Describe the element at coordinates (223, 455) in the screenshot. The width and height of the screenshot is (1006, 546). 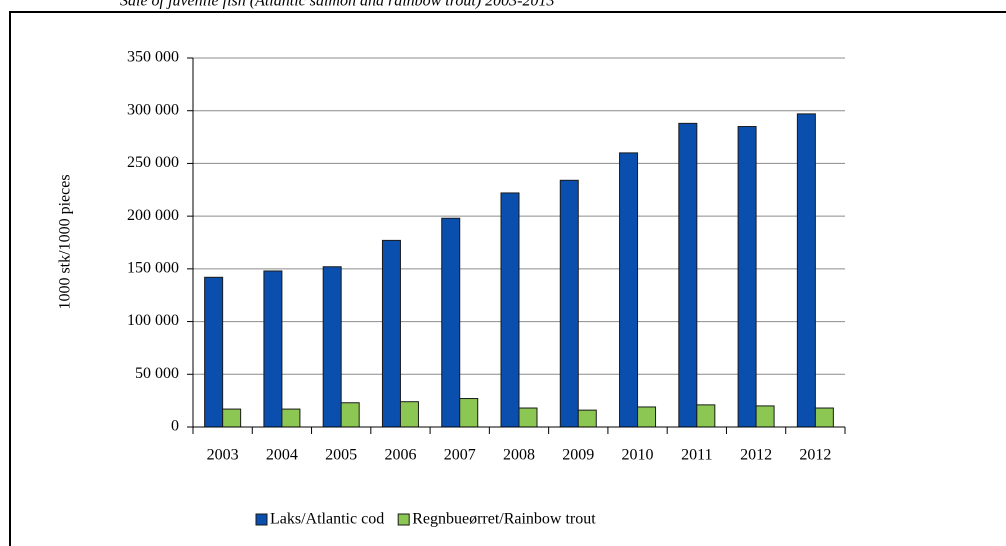
I see `x-tick-label: 2003` at that location.